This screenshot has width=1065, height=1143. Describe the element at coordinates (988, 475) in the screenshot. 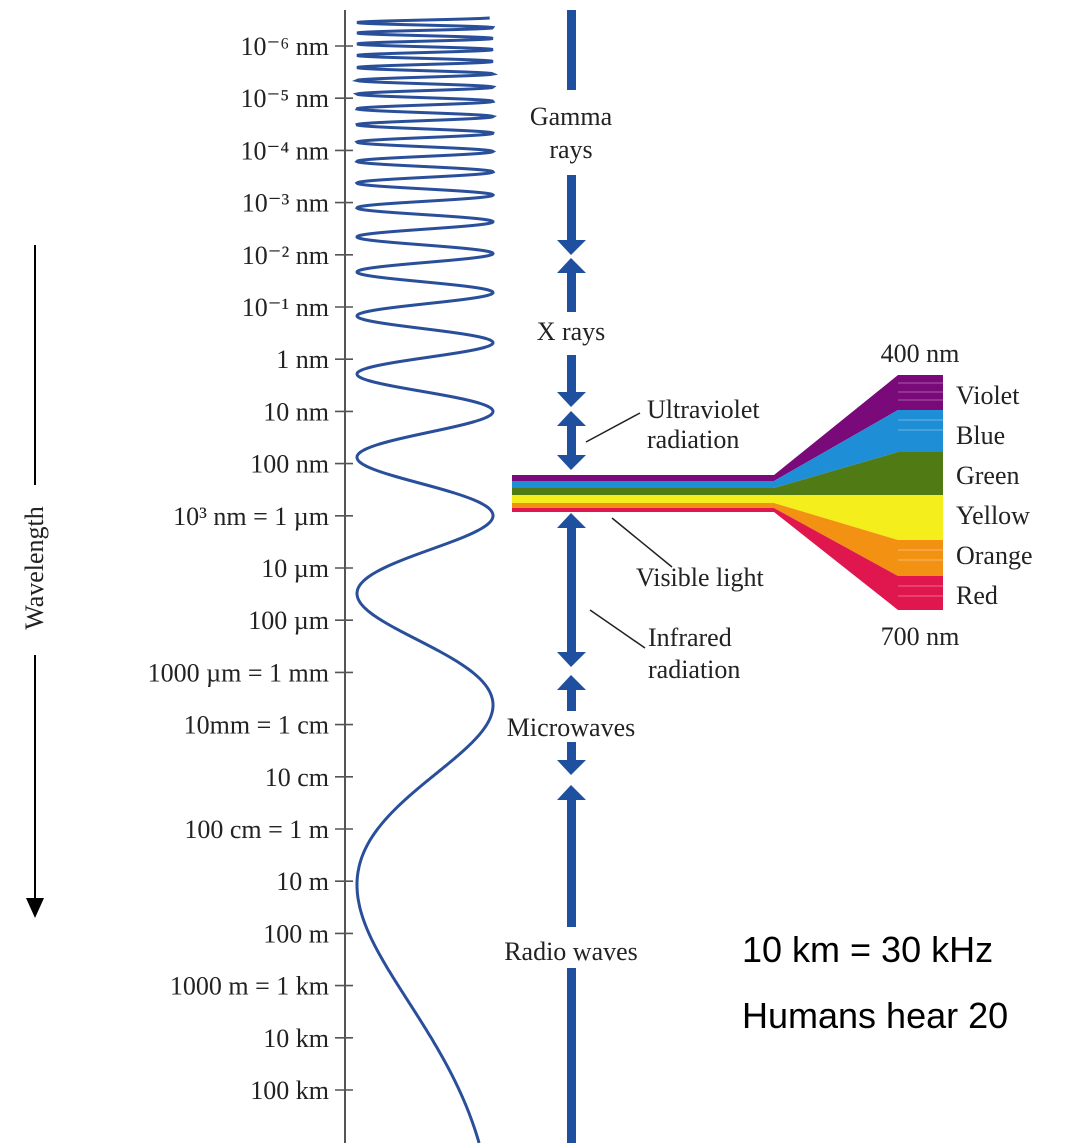

I see `color-label-green: Green` at that location.